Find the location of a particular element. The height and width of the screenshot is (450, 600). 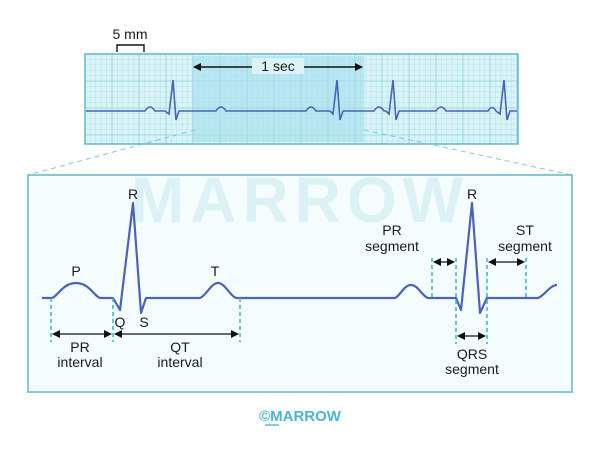

pr-interval-label-line2: interval is located at coordinates (79, 362).